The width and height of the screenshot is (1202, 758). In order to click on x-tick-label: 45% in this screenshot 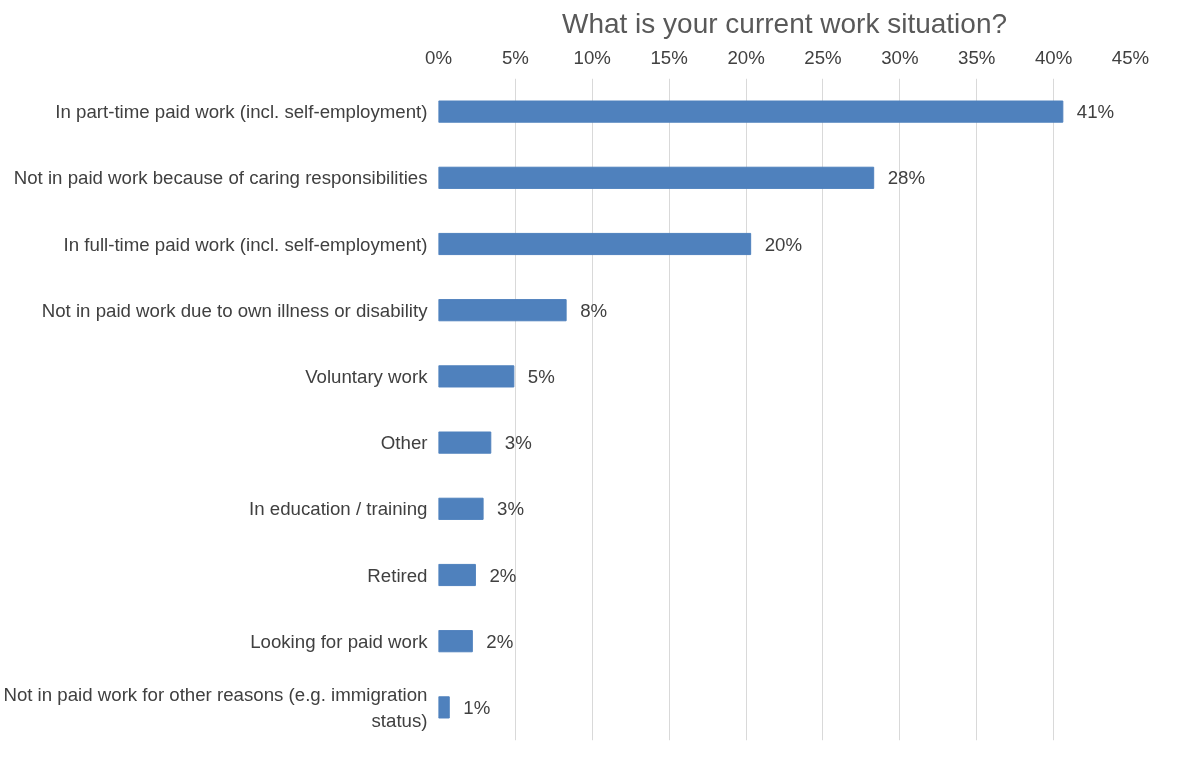, I will do `click(1130, 57)`.